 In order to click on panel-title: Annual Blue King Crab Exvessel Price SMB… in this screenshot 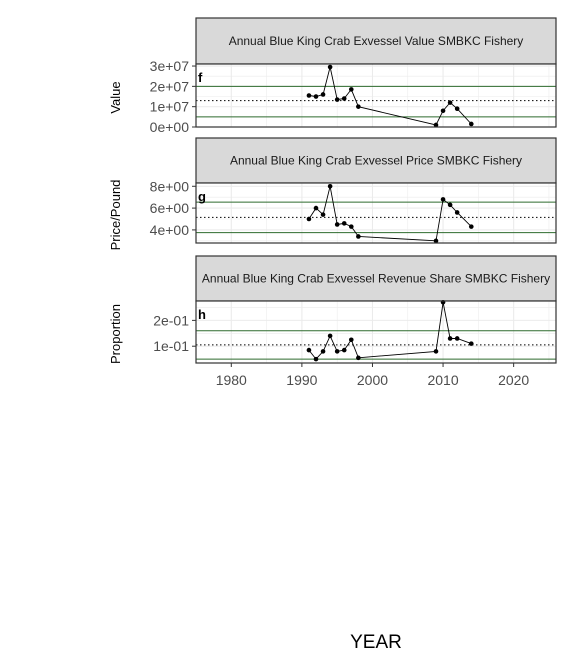, I will do `click(376, 161)`.